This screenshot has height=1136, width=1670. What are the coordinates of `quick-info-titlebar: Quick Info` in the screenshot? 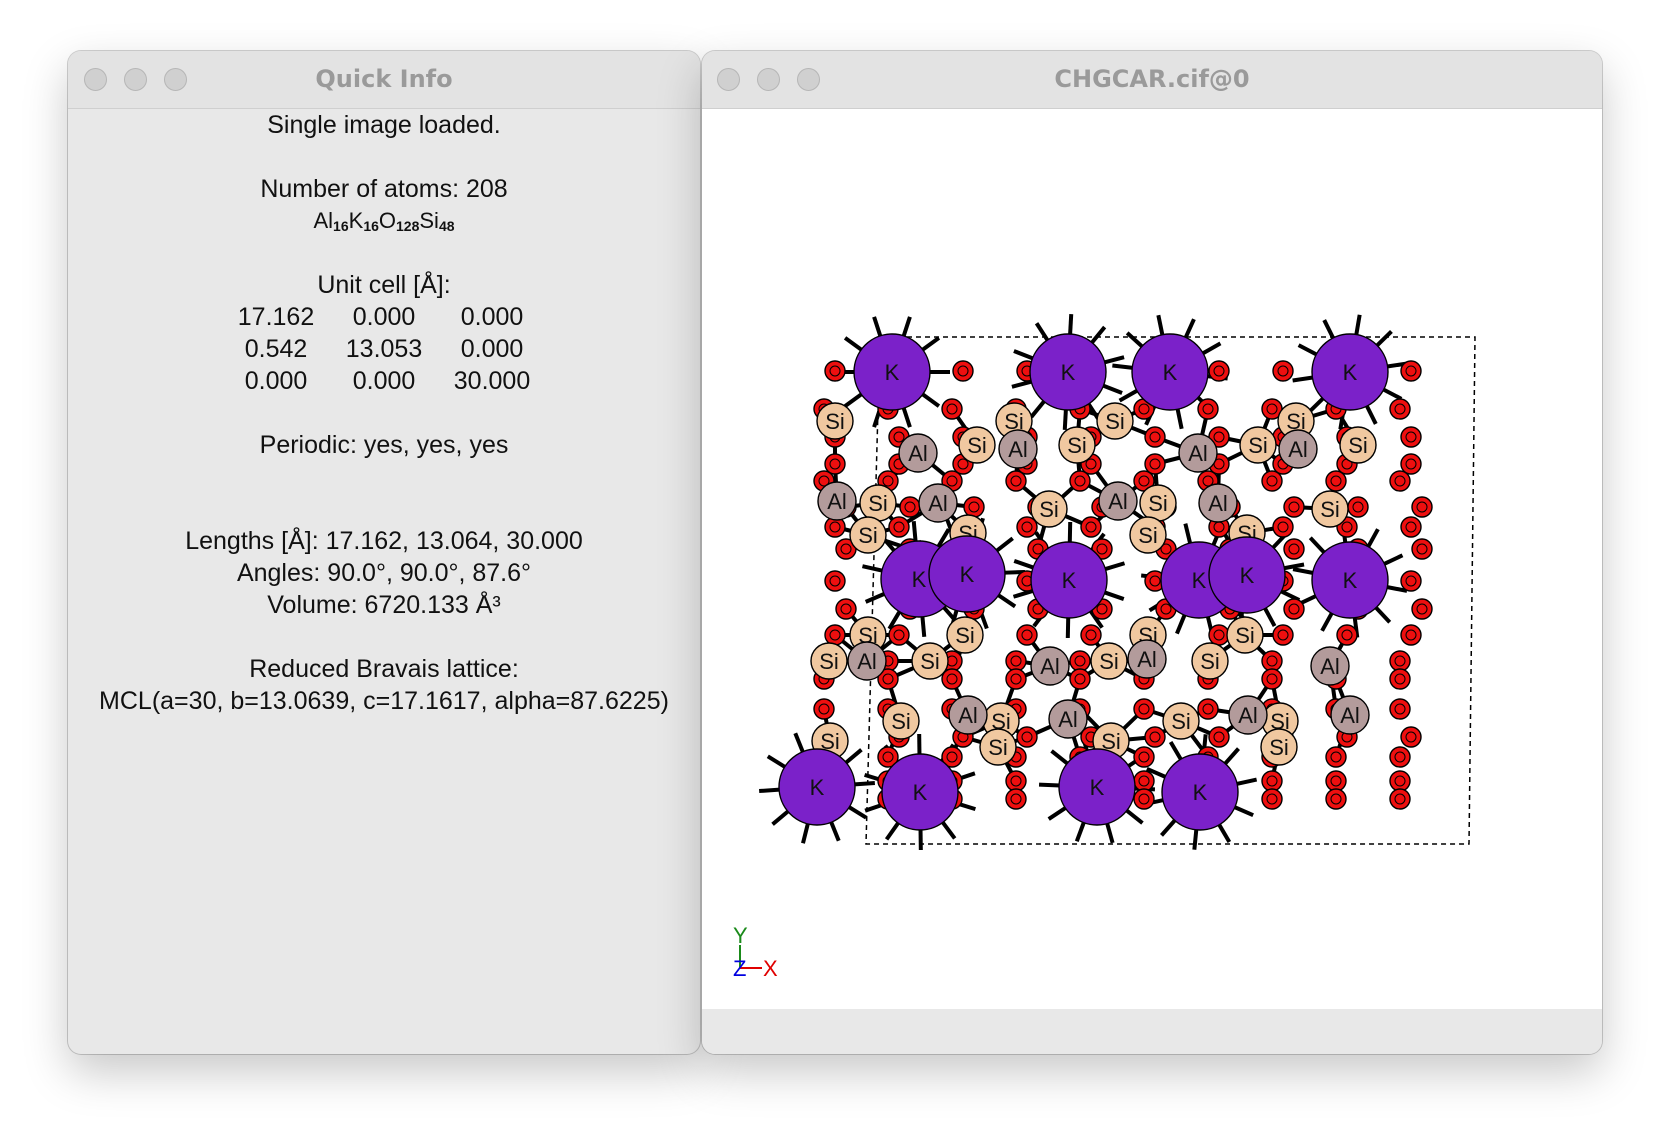 It's located at (384, 80).